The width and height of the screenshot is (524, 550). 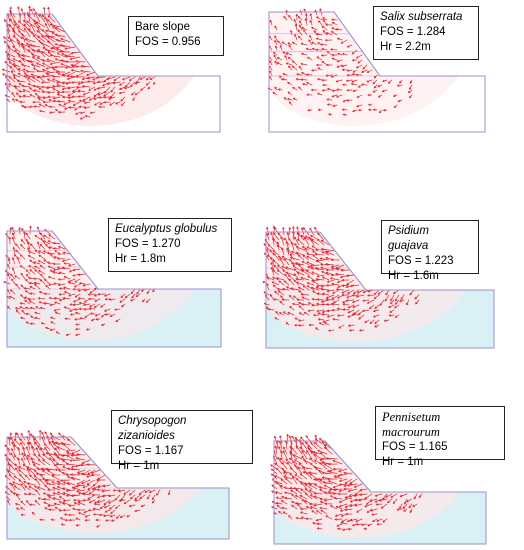 I want to click on label-pennisetum: Pennisetum macrourum FOS = 1.165 Hr = 1m, so click(x=440, y=437).